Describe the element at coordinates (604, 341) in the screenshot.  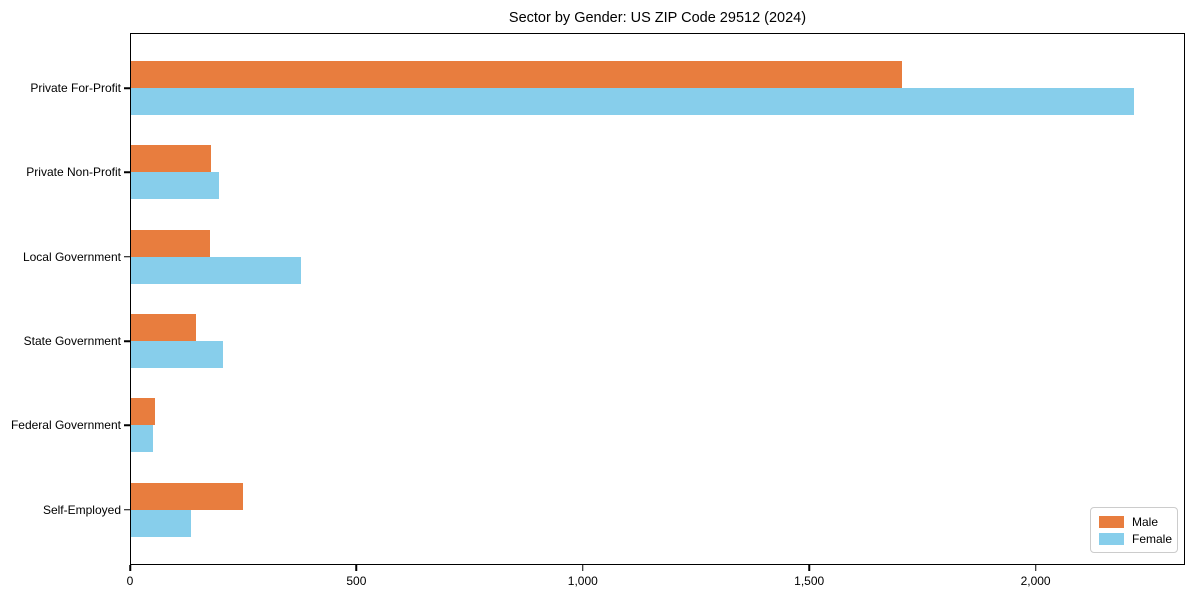
I see `category-row: State Government` at that location.